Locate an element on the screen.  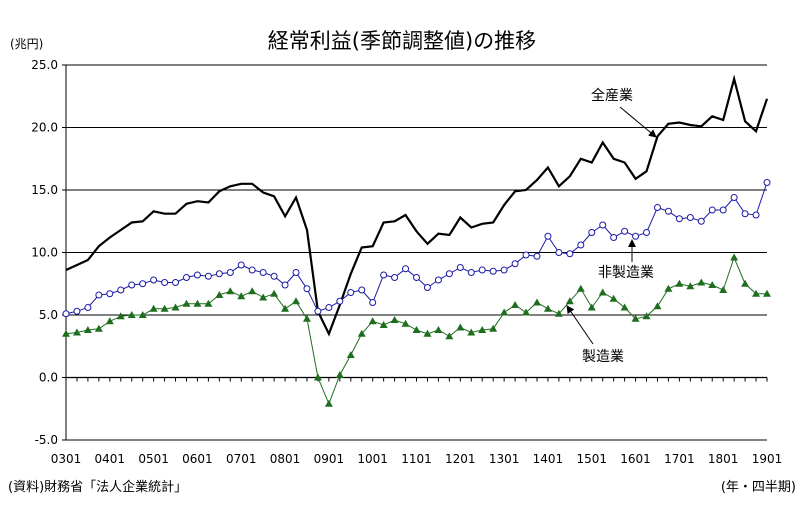
x-tick-label: 0501 is located at coordinates (153, 459).